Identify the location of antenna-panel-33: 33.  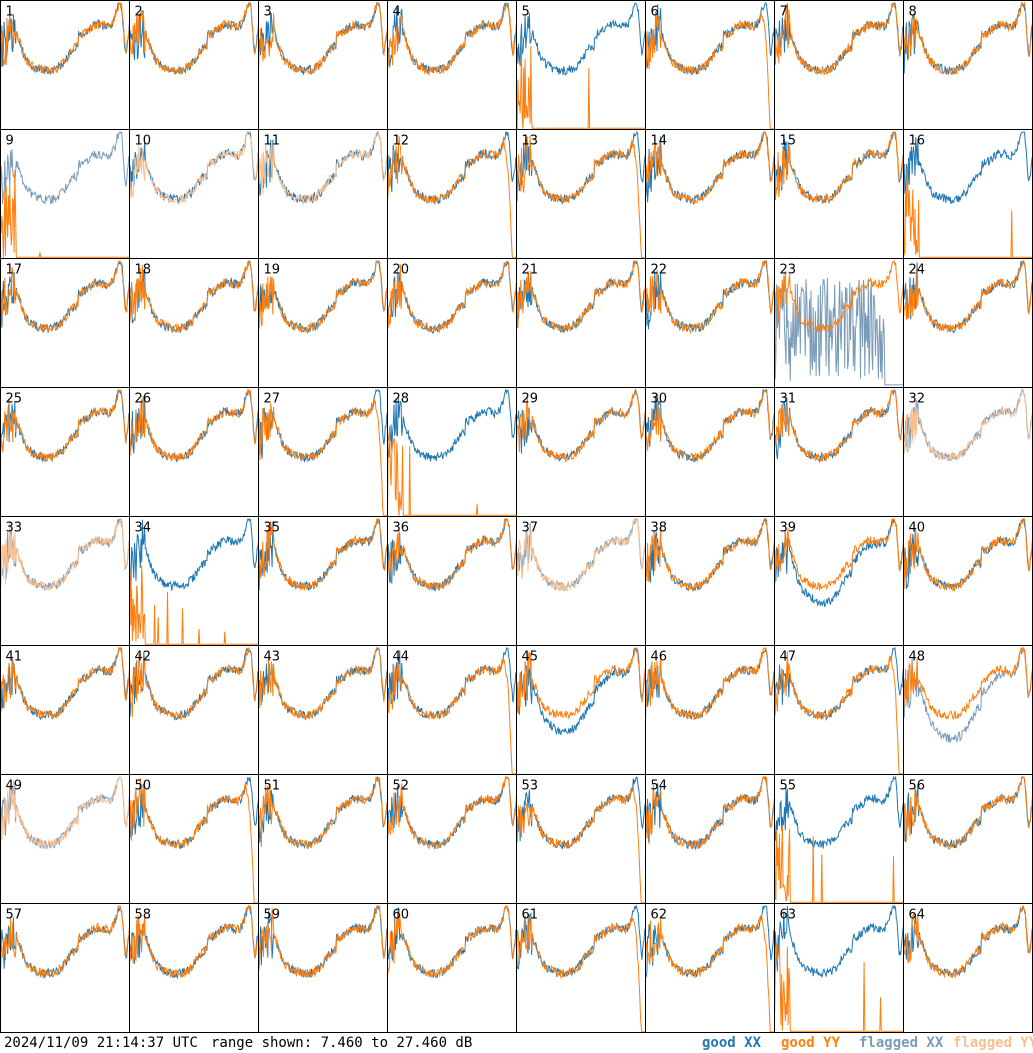
(65, 554).